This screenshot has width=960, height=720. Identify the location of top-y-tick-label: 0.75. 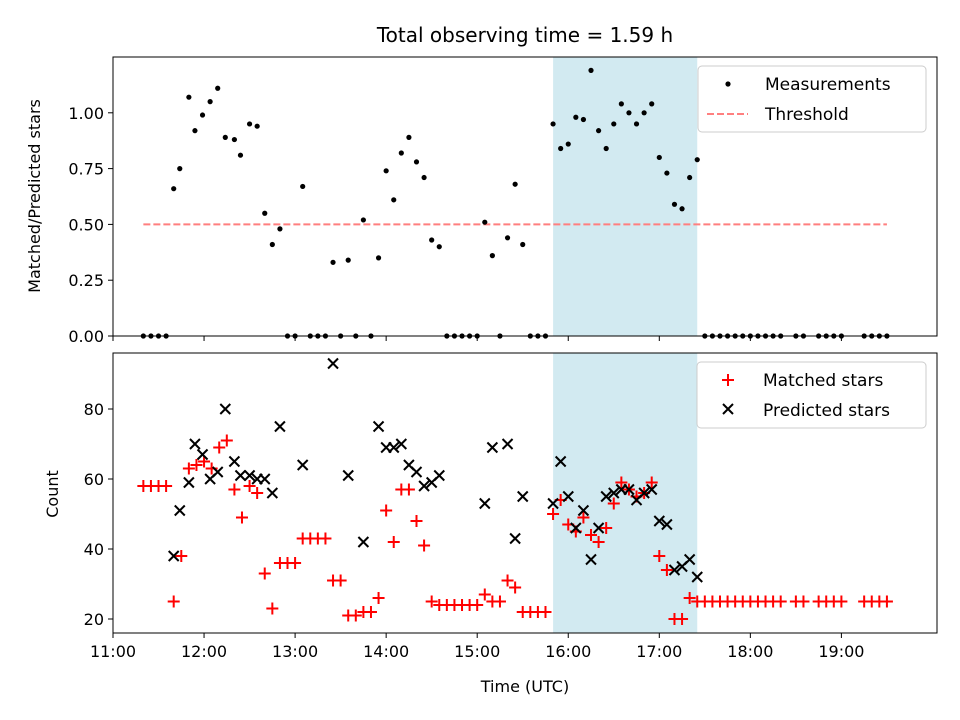
(86, 169).